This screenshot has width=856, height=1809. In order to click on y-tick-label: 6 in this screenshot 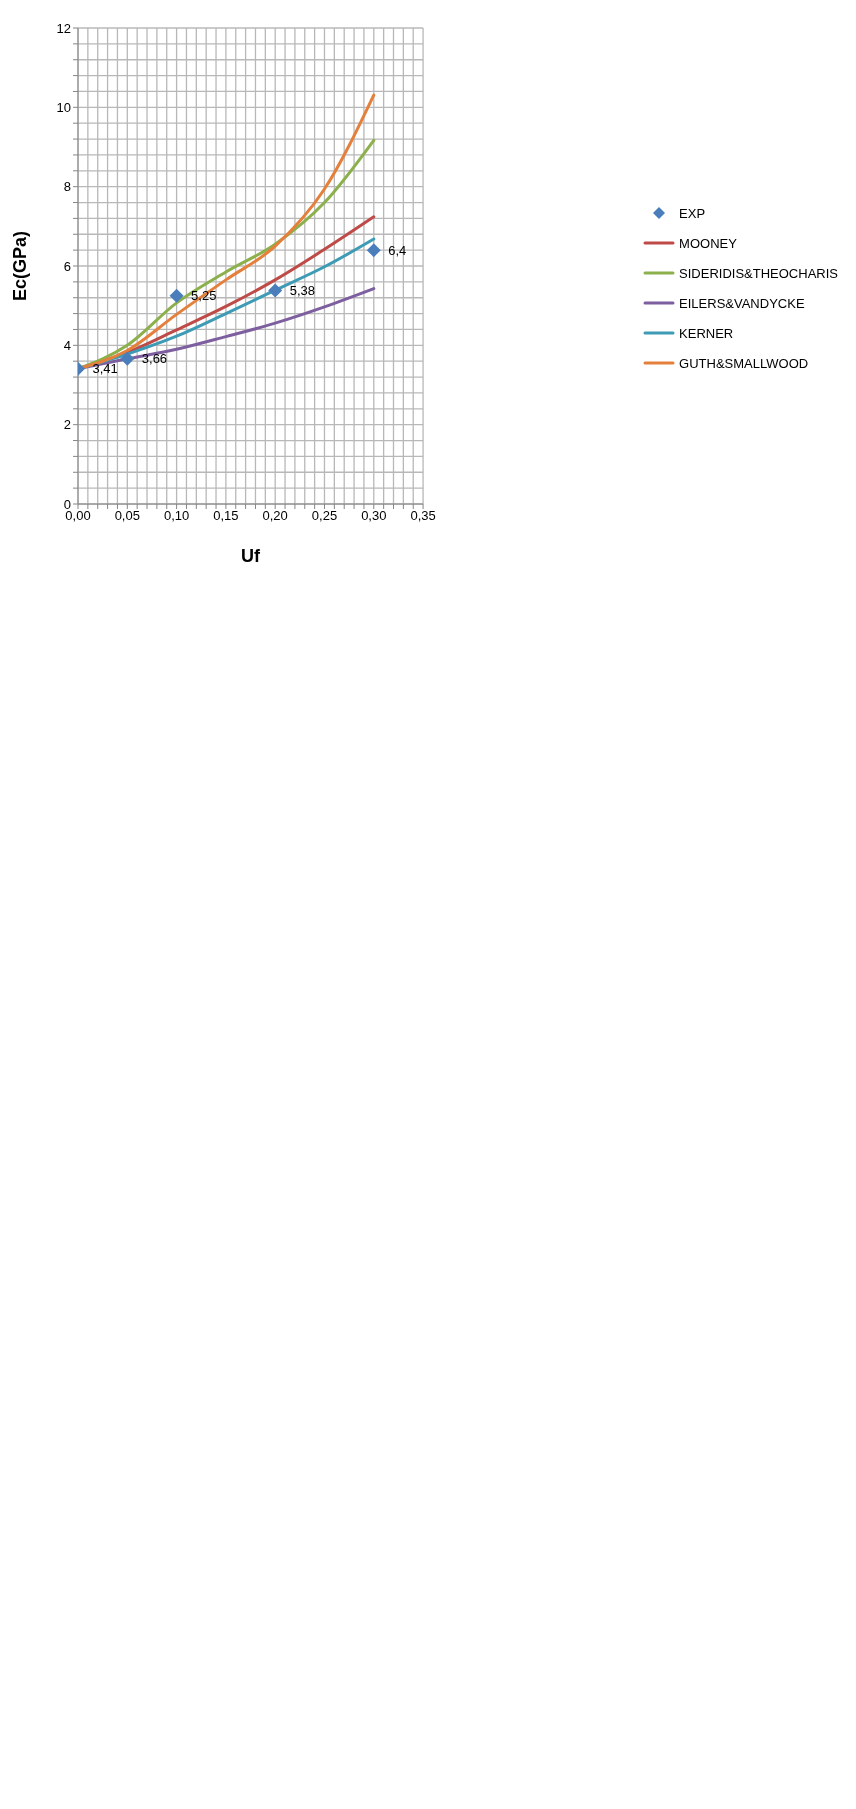, I will do `click(67, 266)`.